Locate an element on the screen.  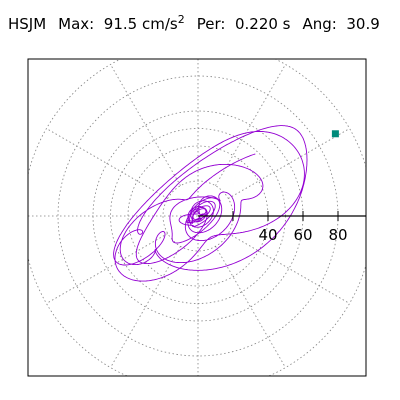
axes: 40 60 80 is located at coordinates (282, 227).